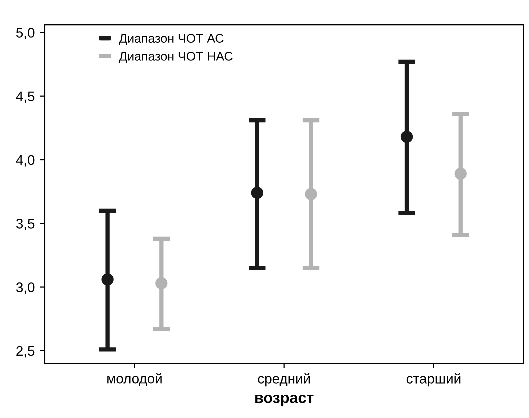 This screenshot has height=418, width=529. Describe the element at coordinates (25, 224) in the screenshot. I see `y-tick-label: 3,5` at that location.